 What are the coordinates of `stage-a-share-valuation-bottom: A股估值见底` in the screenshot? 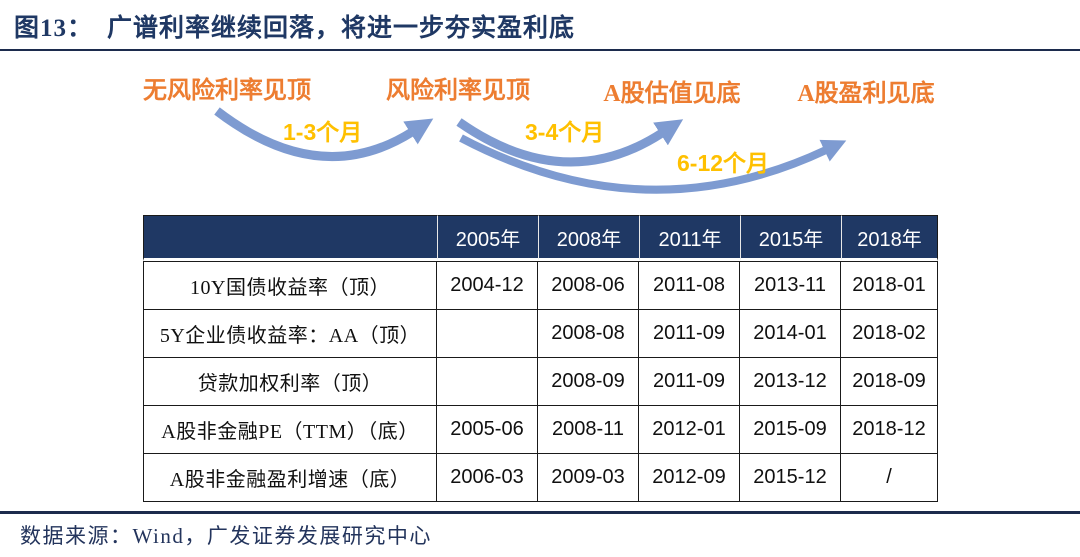 It's located at (672, 94).